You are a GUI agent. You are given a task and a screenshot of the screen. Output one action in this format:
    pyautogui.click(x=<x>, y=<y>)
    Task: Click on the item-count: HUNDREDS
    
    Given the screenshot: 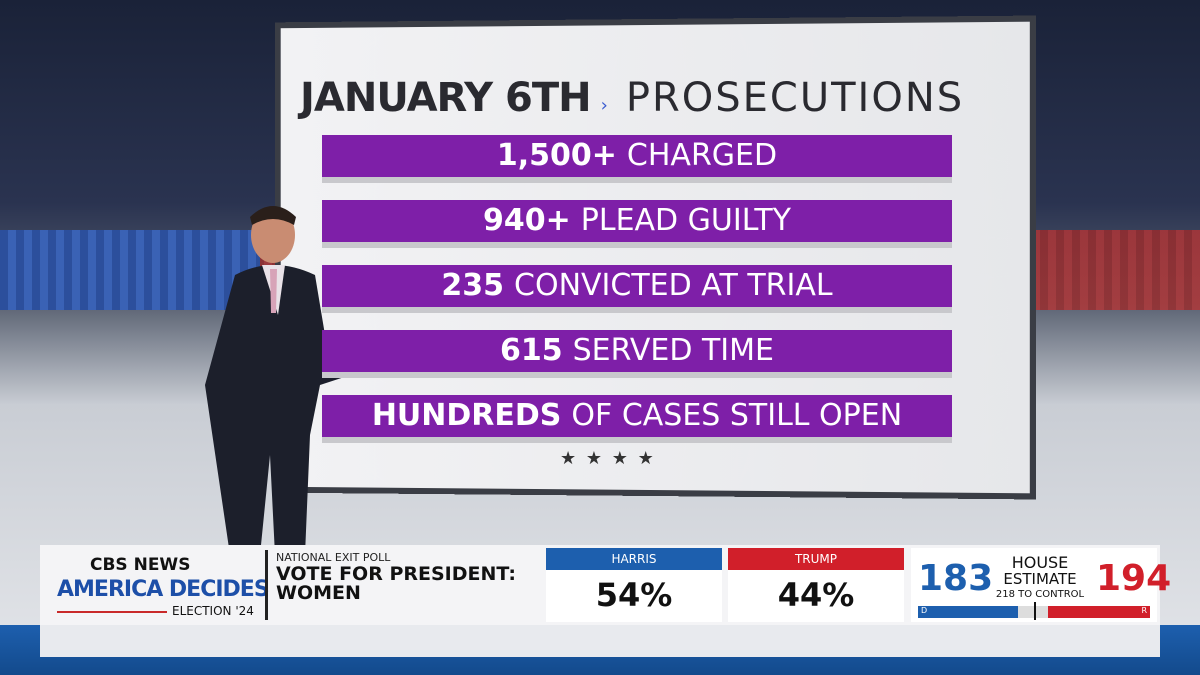 What is the action you would take?
    pyautogui.click(x=466, y=415)
    